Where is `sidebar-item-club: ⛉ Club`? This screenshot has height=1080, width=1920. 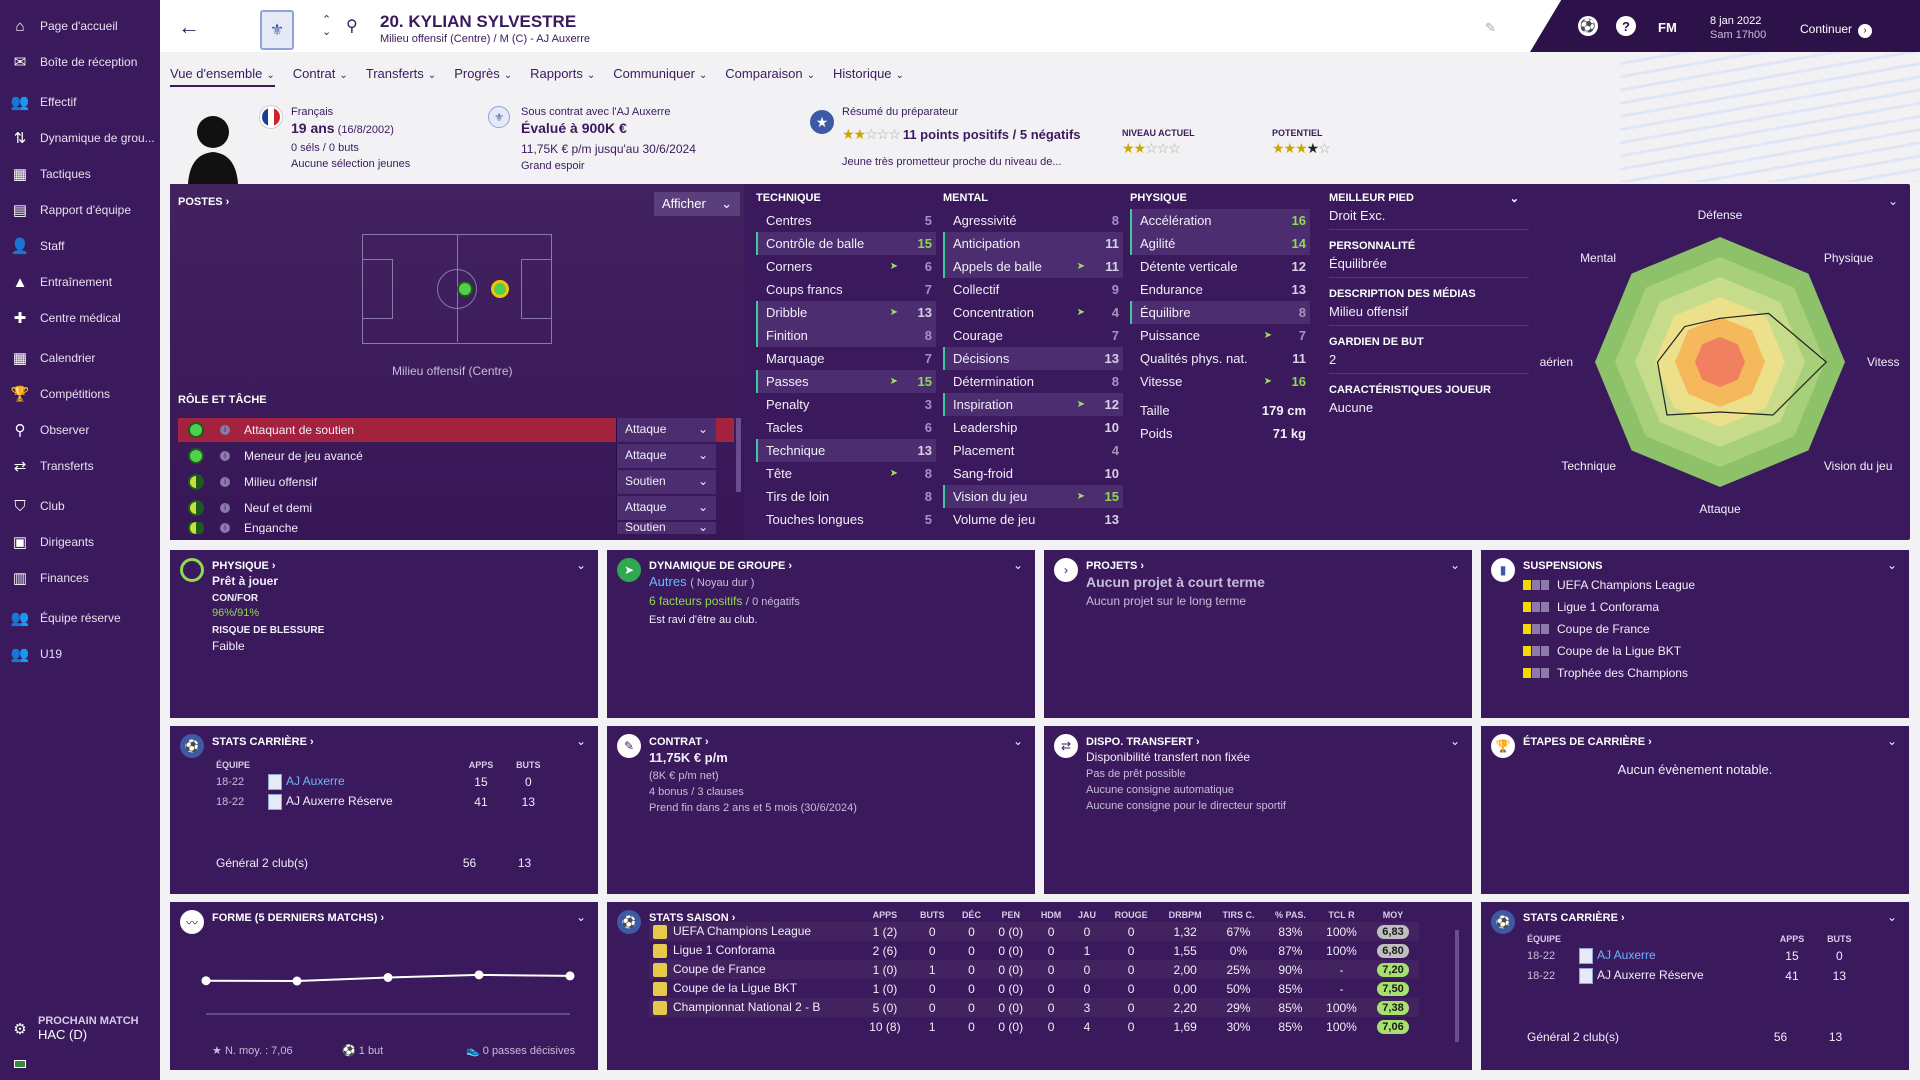 sidebar-item-club: ⛉ Club is located at coordinates (80, 506).